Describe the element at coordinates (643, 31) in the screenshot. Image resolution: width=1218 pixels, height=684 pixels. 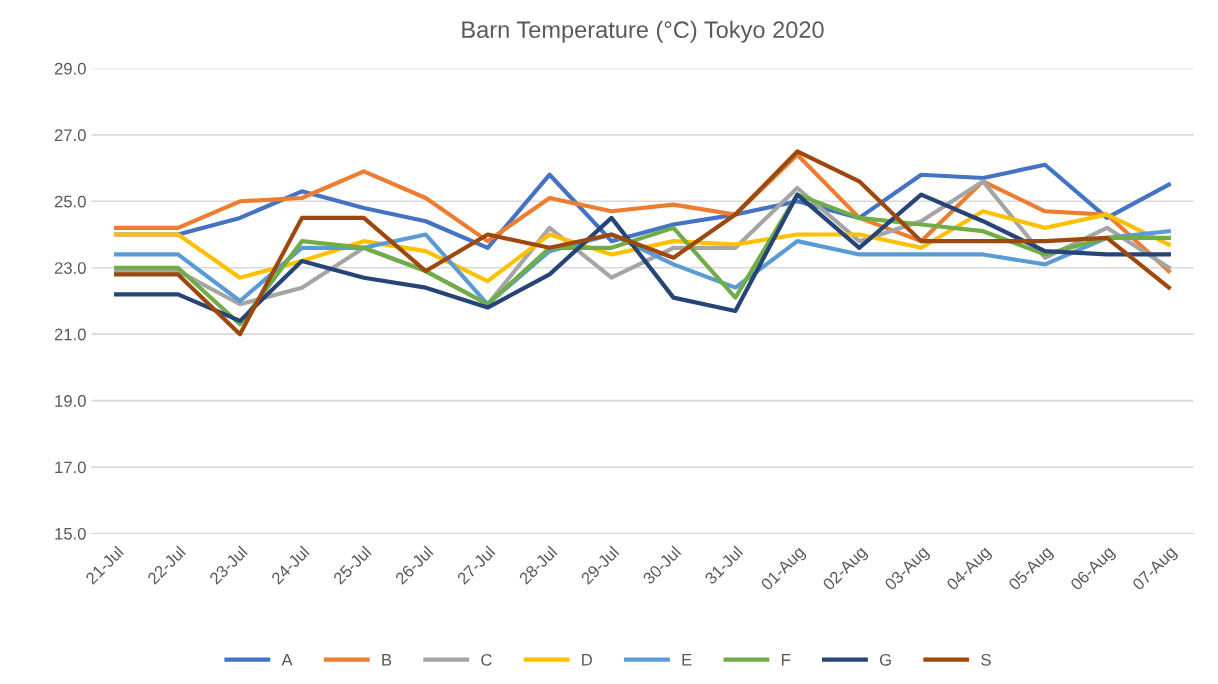
I see `chart-title: Barn Temperature (°C) Tokyo 2020` at that location.